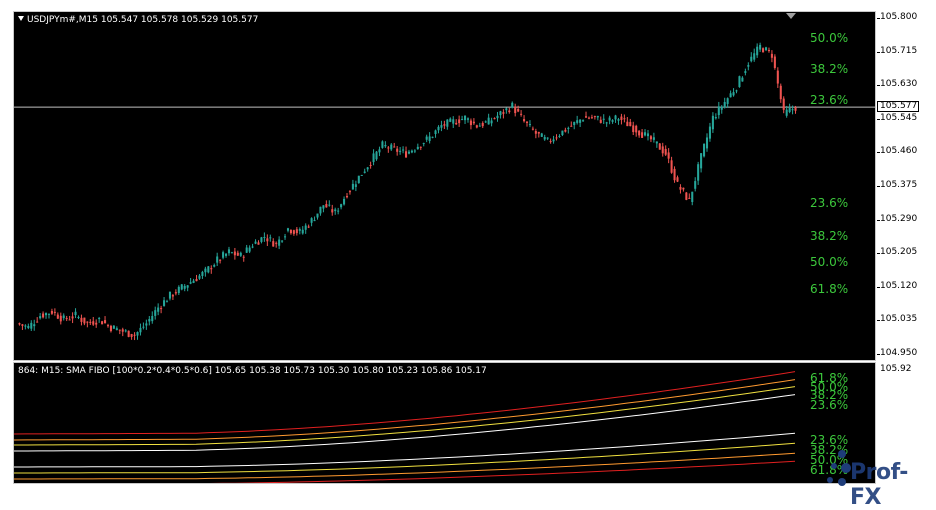 This screenshot has height=510, width=936. What do you see at coordinates (791, 16) in the screenshot?
I see `chart-shift-marker-icon` at bounding box center [791, 16].